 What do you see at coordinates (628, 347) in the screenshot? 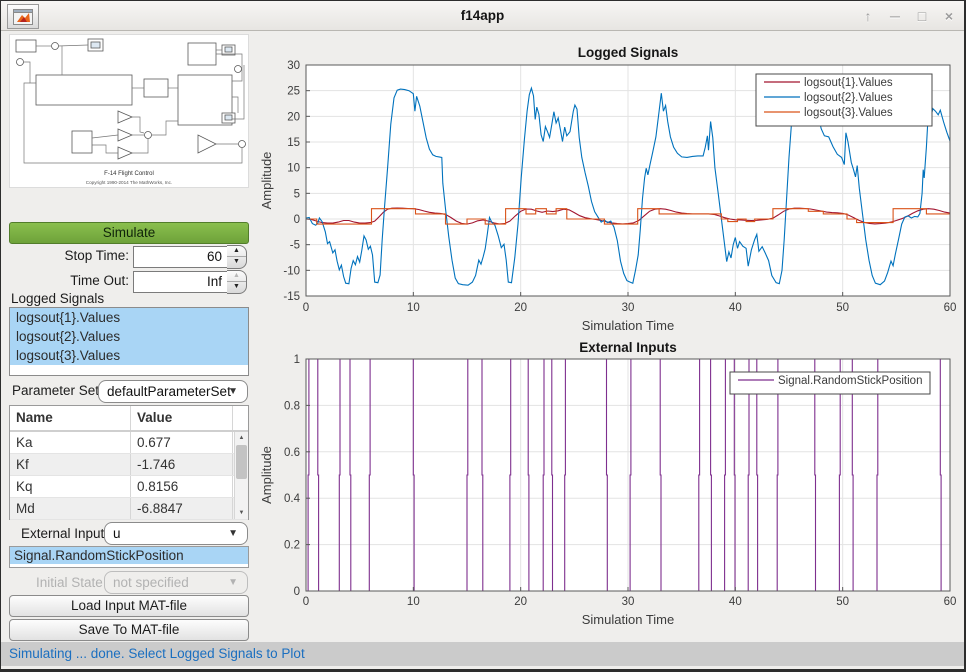
I see `chart-title: External Inputs` at bounding box center [628, 347].